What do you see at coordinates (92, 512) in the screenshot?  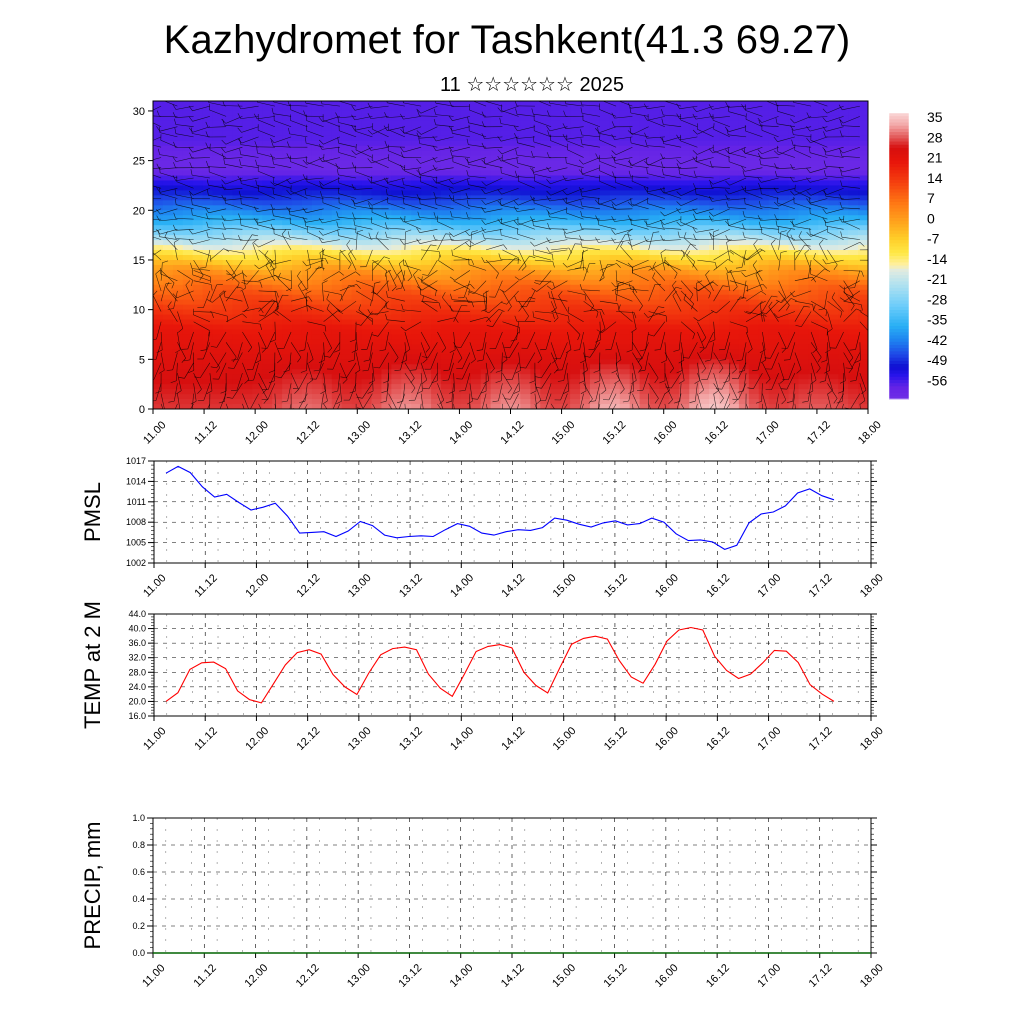 I see `y-axis-label: PMSL` at bounding box center [92, 512].